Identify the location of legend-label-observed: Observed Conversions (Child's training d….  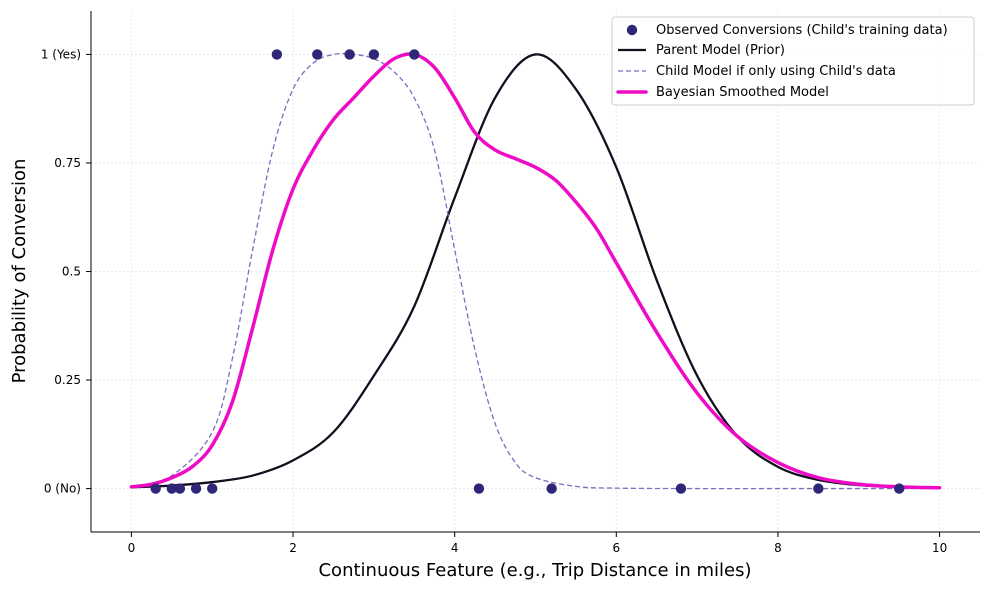
(802, 30).